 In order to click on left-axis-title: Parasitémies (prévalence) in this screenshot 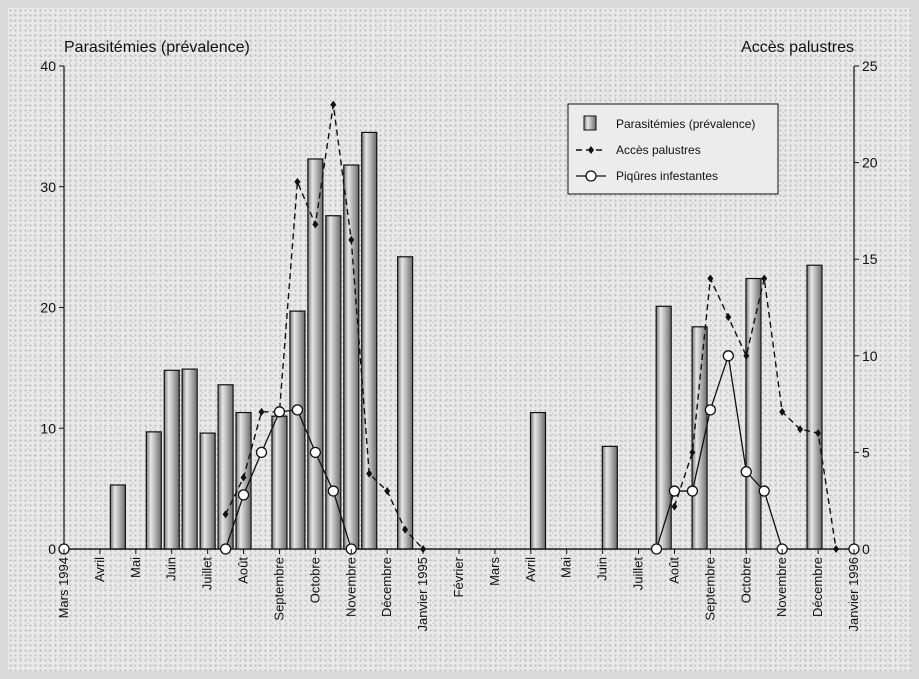, I will do `click(157, 47)`.